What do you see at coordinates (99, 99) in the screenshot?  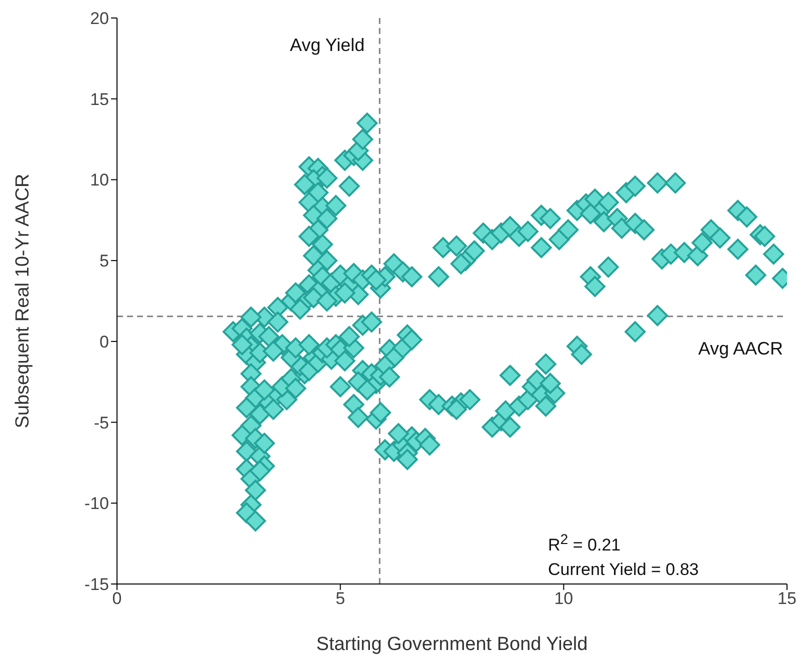 I see `y-tick-label: 15` at bounding box center [99, 99].